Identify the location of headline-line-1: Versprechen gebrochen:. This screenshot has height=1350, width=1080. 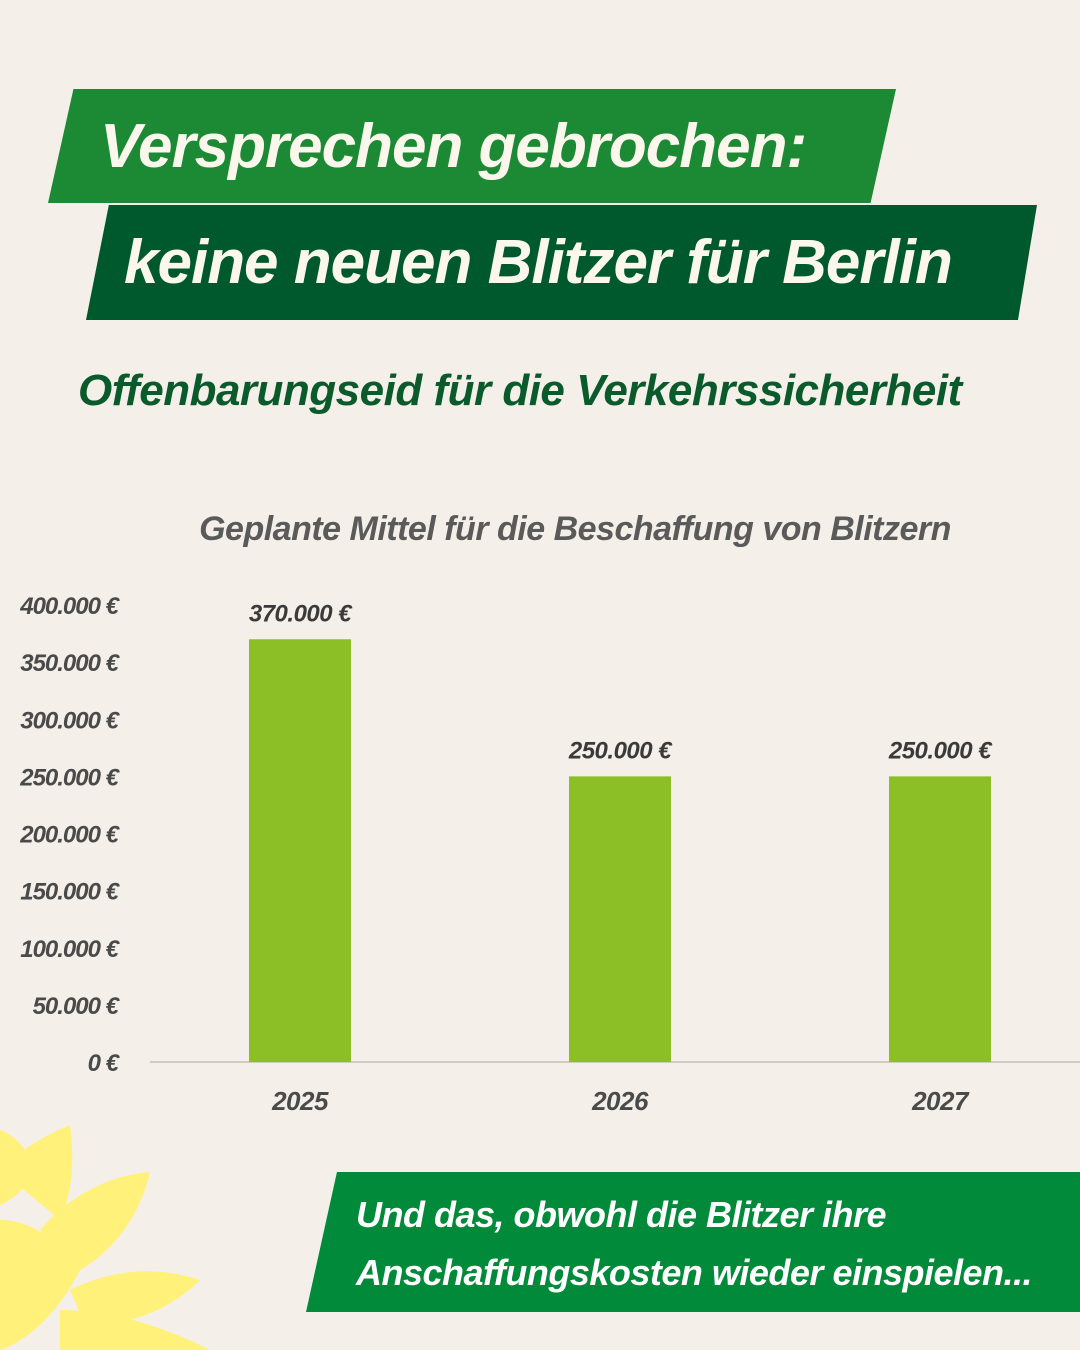
(453, 146).